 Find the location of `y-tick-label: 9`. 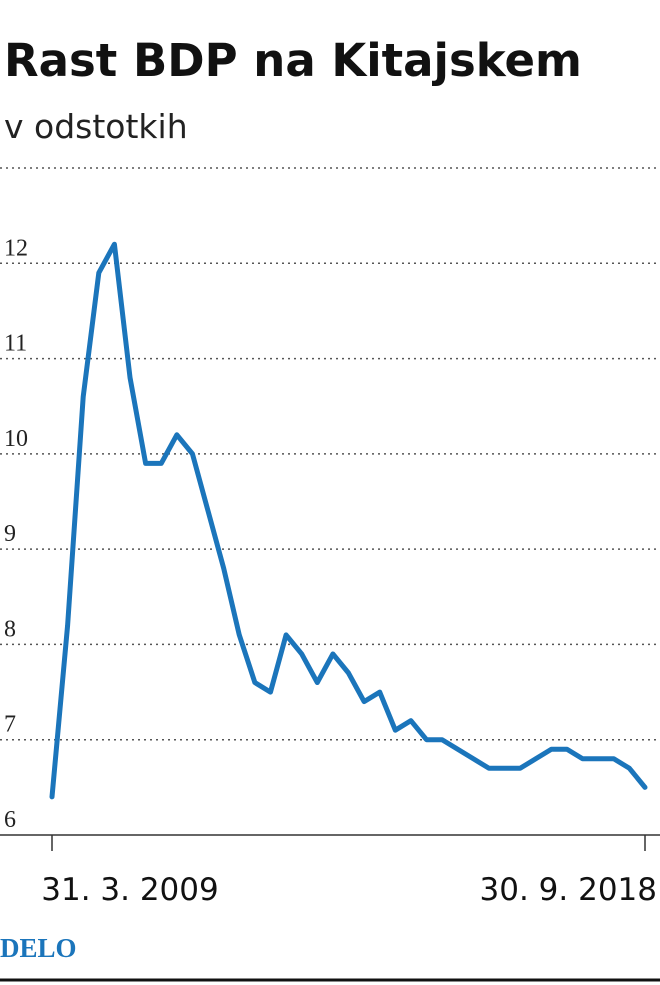

y-tick-label: 9 is located at coordinates (10, 534).